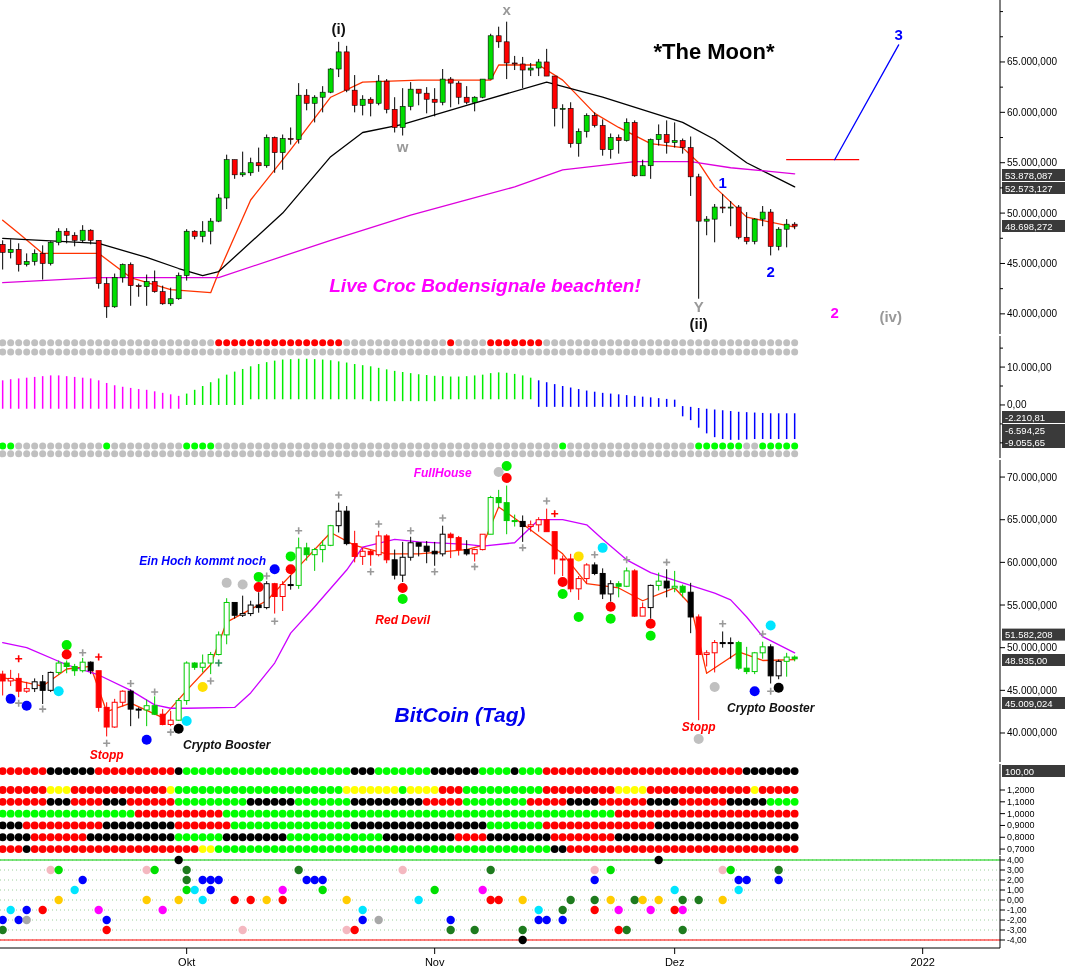  Describe the element at coordinates (1017, 940) in the screenshot. I see `y-tick-label: -4,00` at that location.